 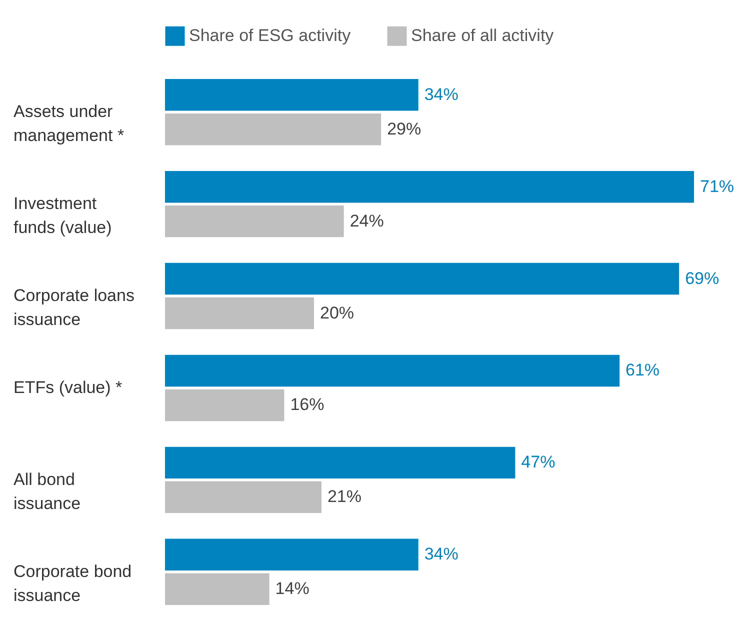 I want to click on y-tick-label: Assets under management *, so click(x=69, y=124).